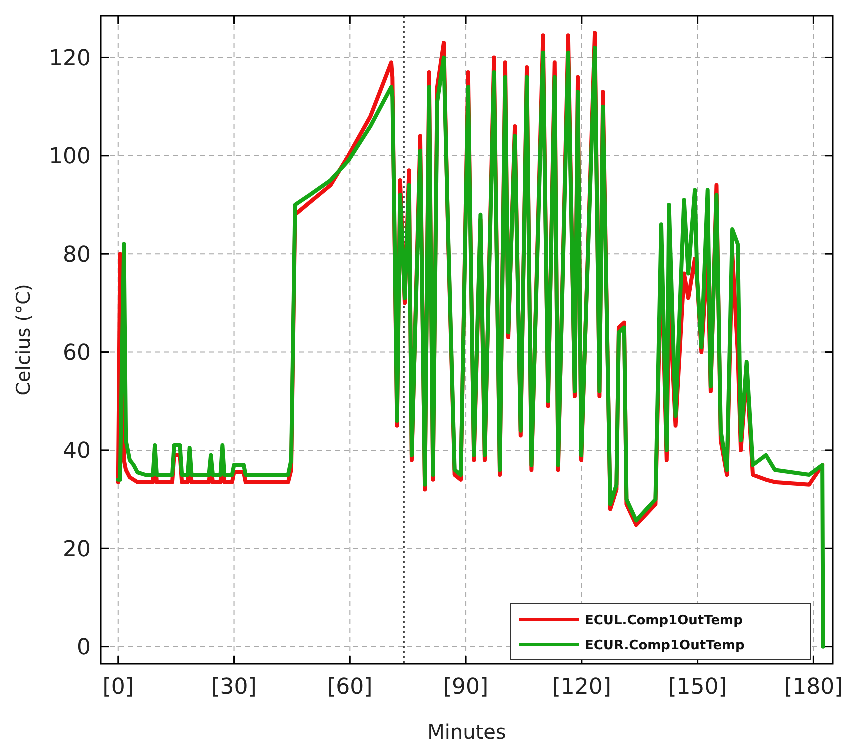  What do you see at coordinates (77, 255) in the screenshot?
I see `y-tick-label: 80` at bounding box center [77, 255].